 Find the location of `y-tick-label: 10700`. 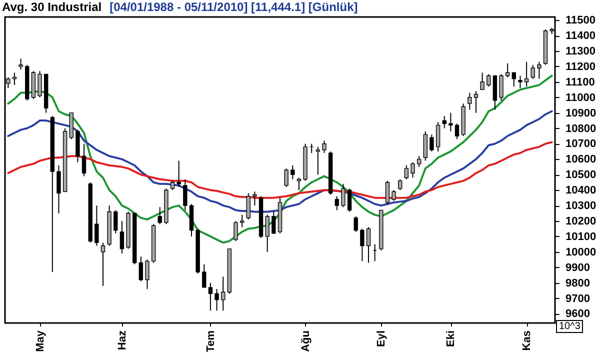

y-tick-label: 10700 is located at coordinates (581, 144).